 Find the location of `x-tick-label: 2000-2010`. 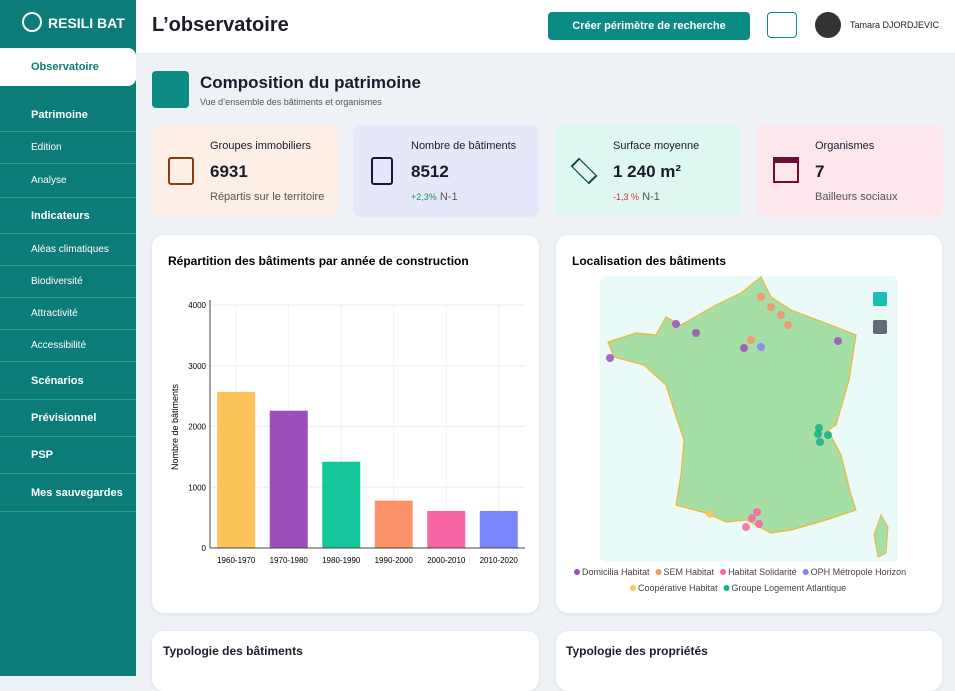

x-tick-label: 2000-2010 is located at coordinates (446, 560).